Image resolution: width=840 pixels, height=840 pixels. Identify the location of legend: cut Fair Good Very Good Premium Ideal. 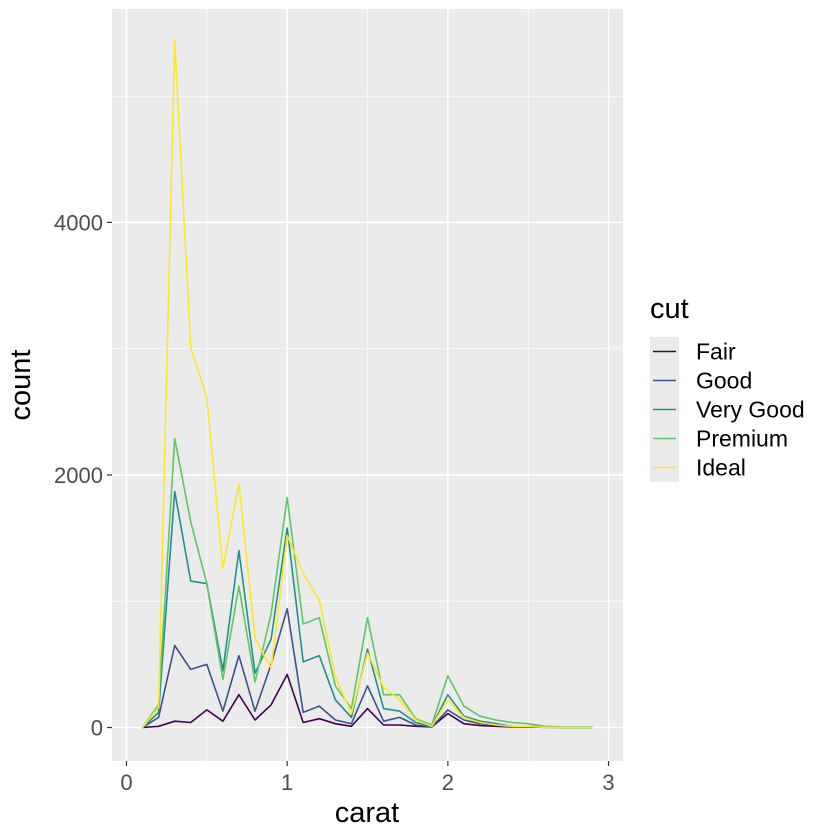
(727, 387).